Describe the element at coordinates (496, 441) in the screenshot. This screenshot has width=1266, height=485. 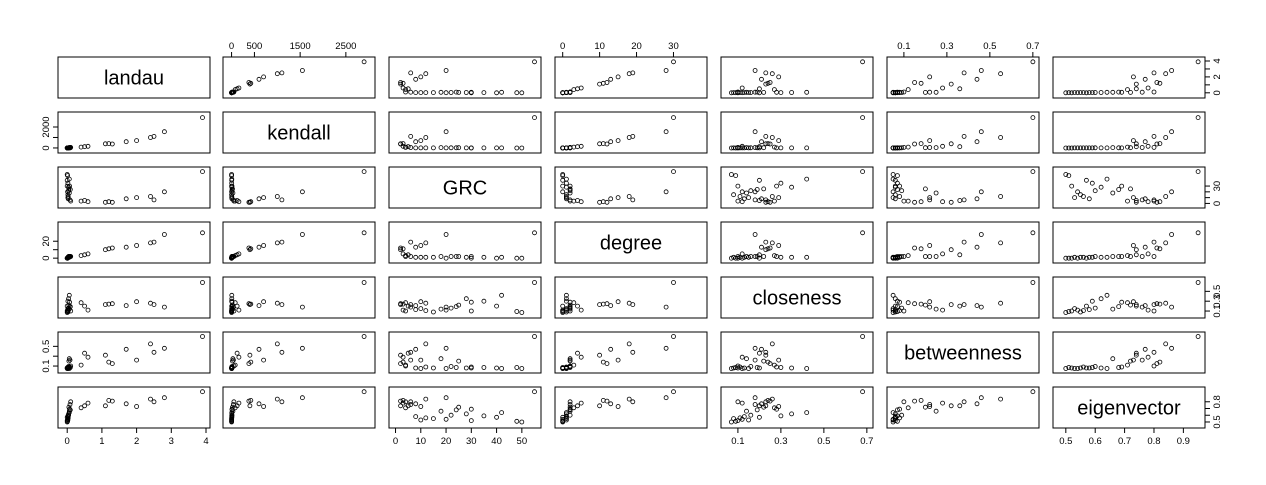
I see `xtick-label-GRC-4: 40` at that location.